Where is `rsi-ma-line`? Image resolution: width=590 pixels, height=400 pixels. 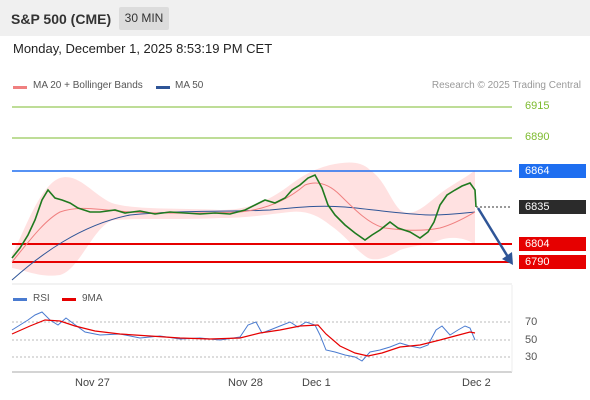 rsi-ma-line is located at coordinates (243, 338).